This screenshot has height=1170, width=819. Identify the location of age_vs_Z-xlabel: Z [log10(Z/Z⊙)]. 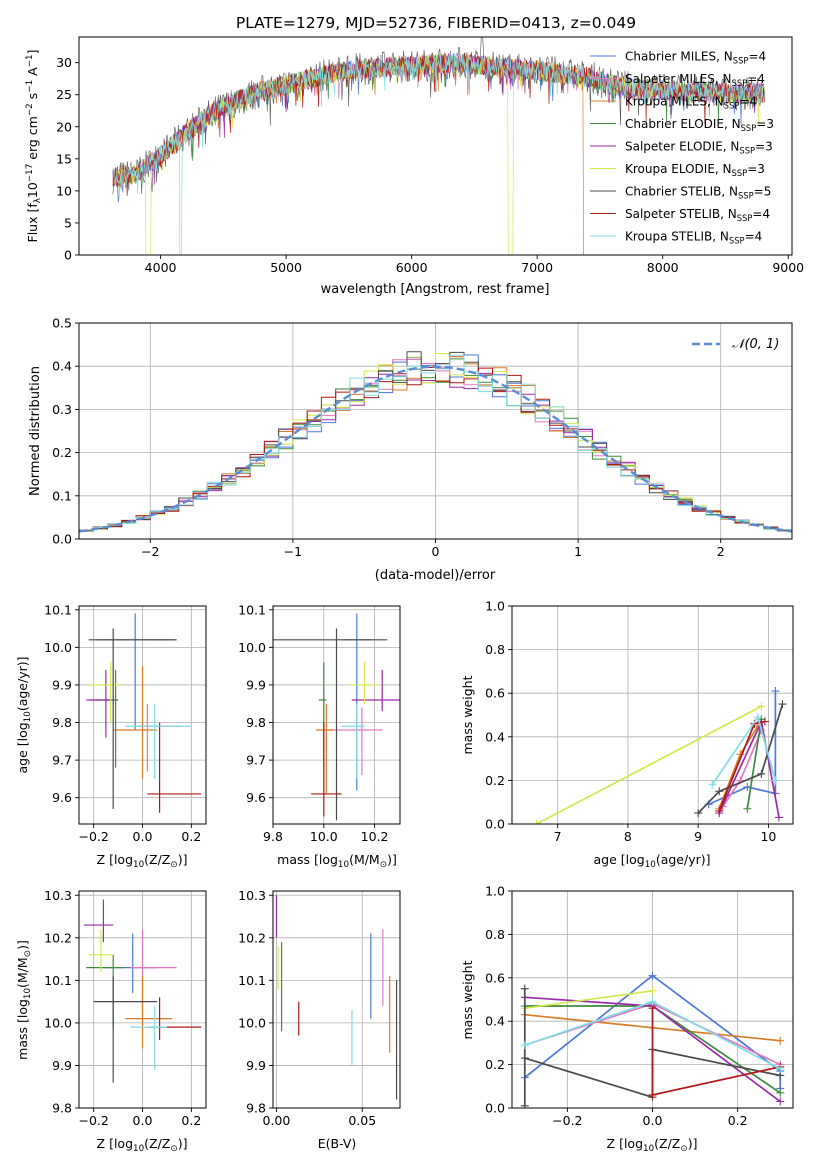
(142, 861).